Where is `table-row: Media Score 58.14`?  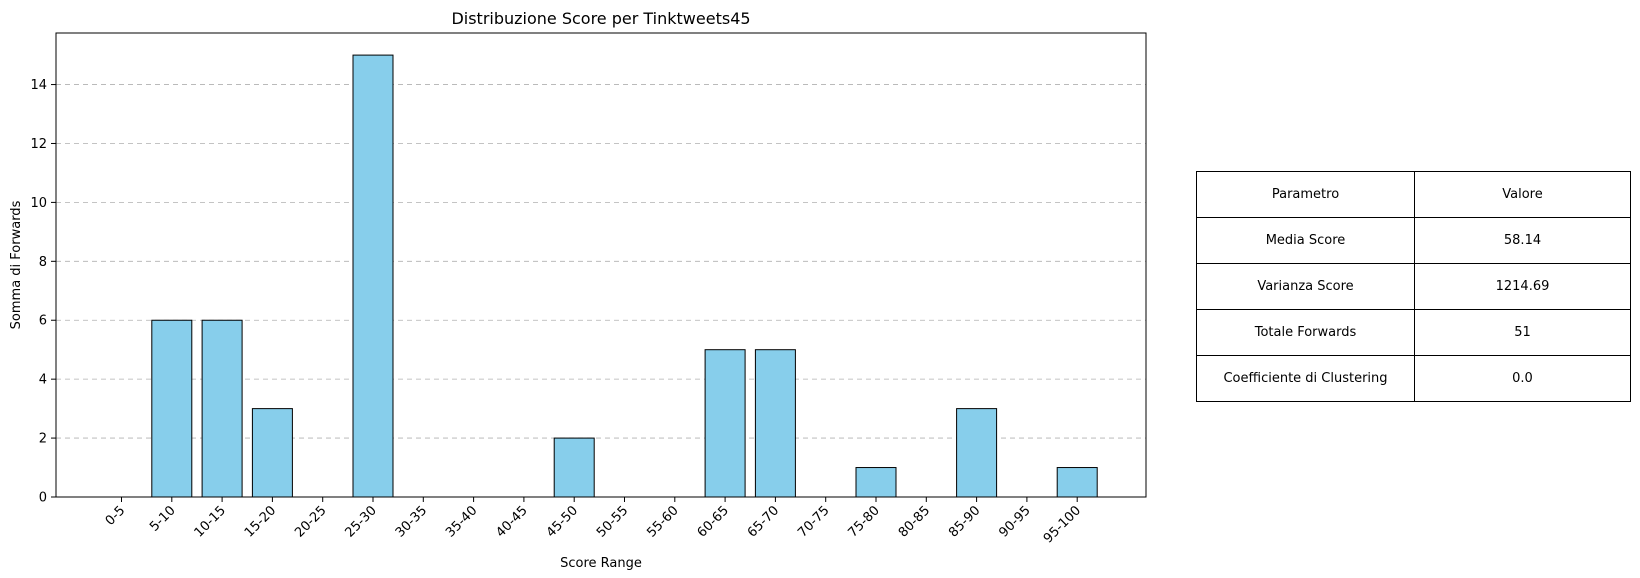
table-row: Media Score 58.14 is located at coordinates (1413, 240).